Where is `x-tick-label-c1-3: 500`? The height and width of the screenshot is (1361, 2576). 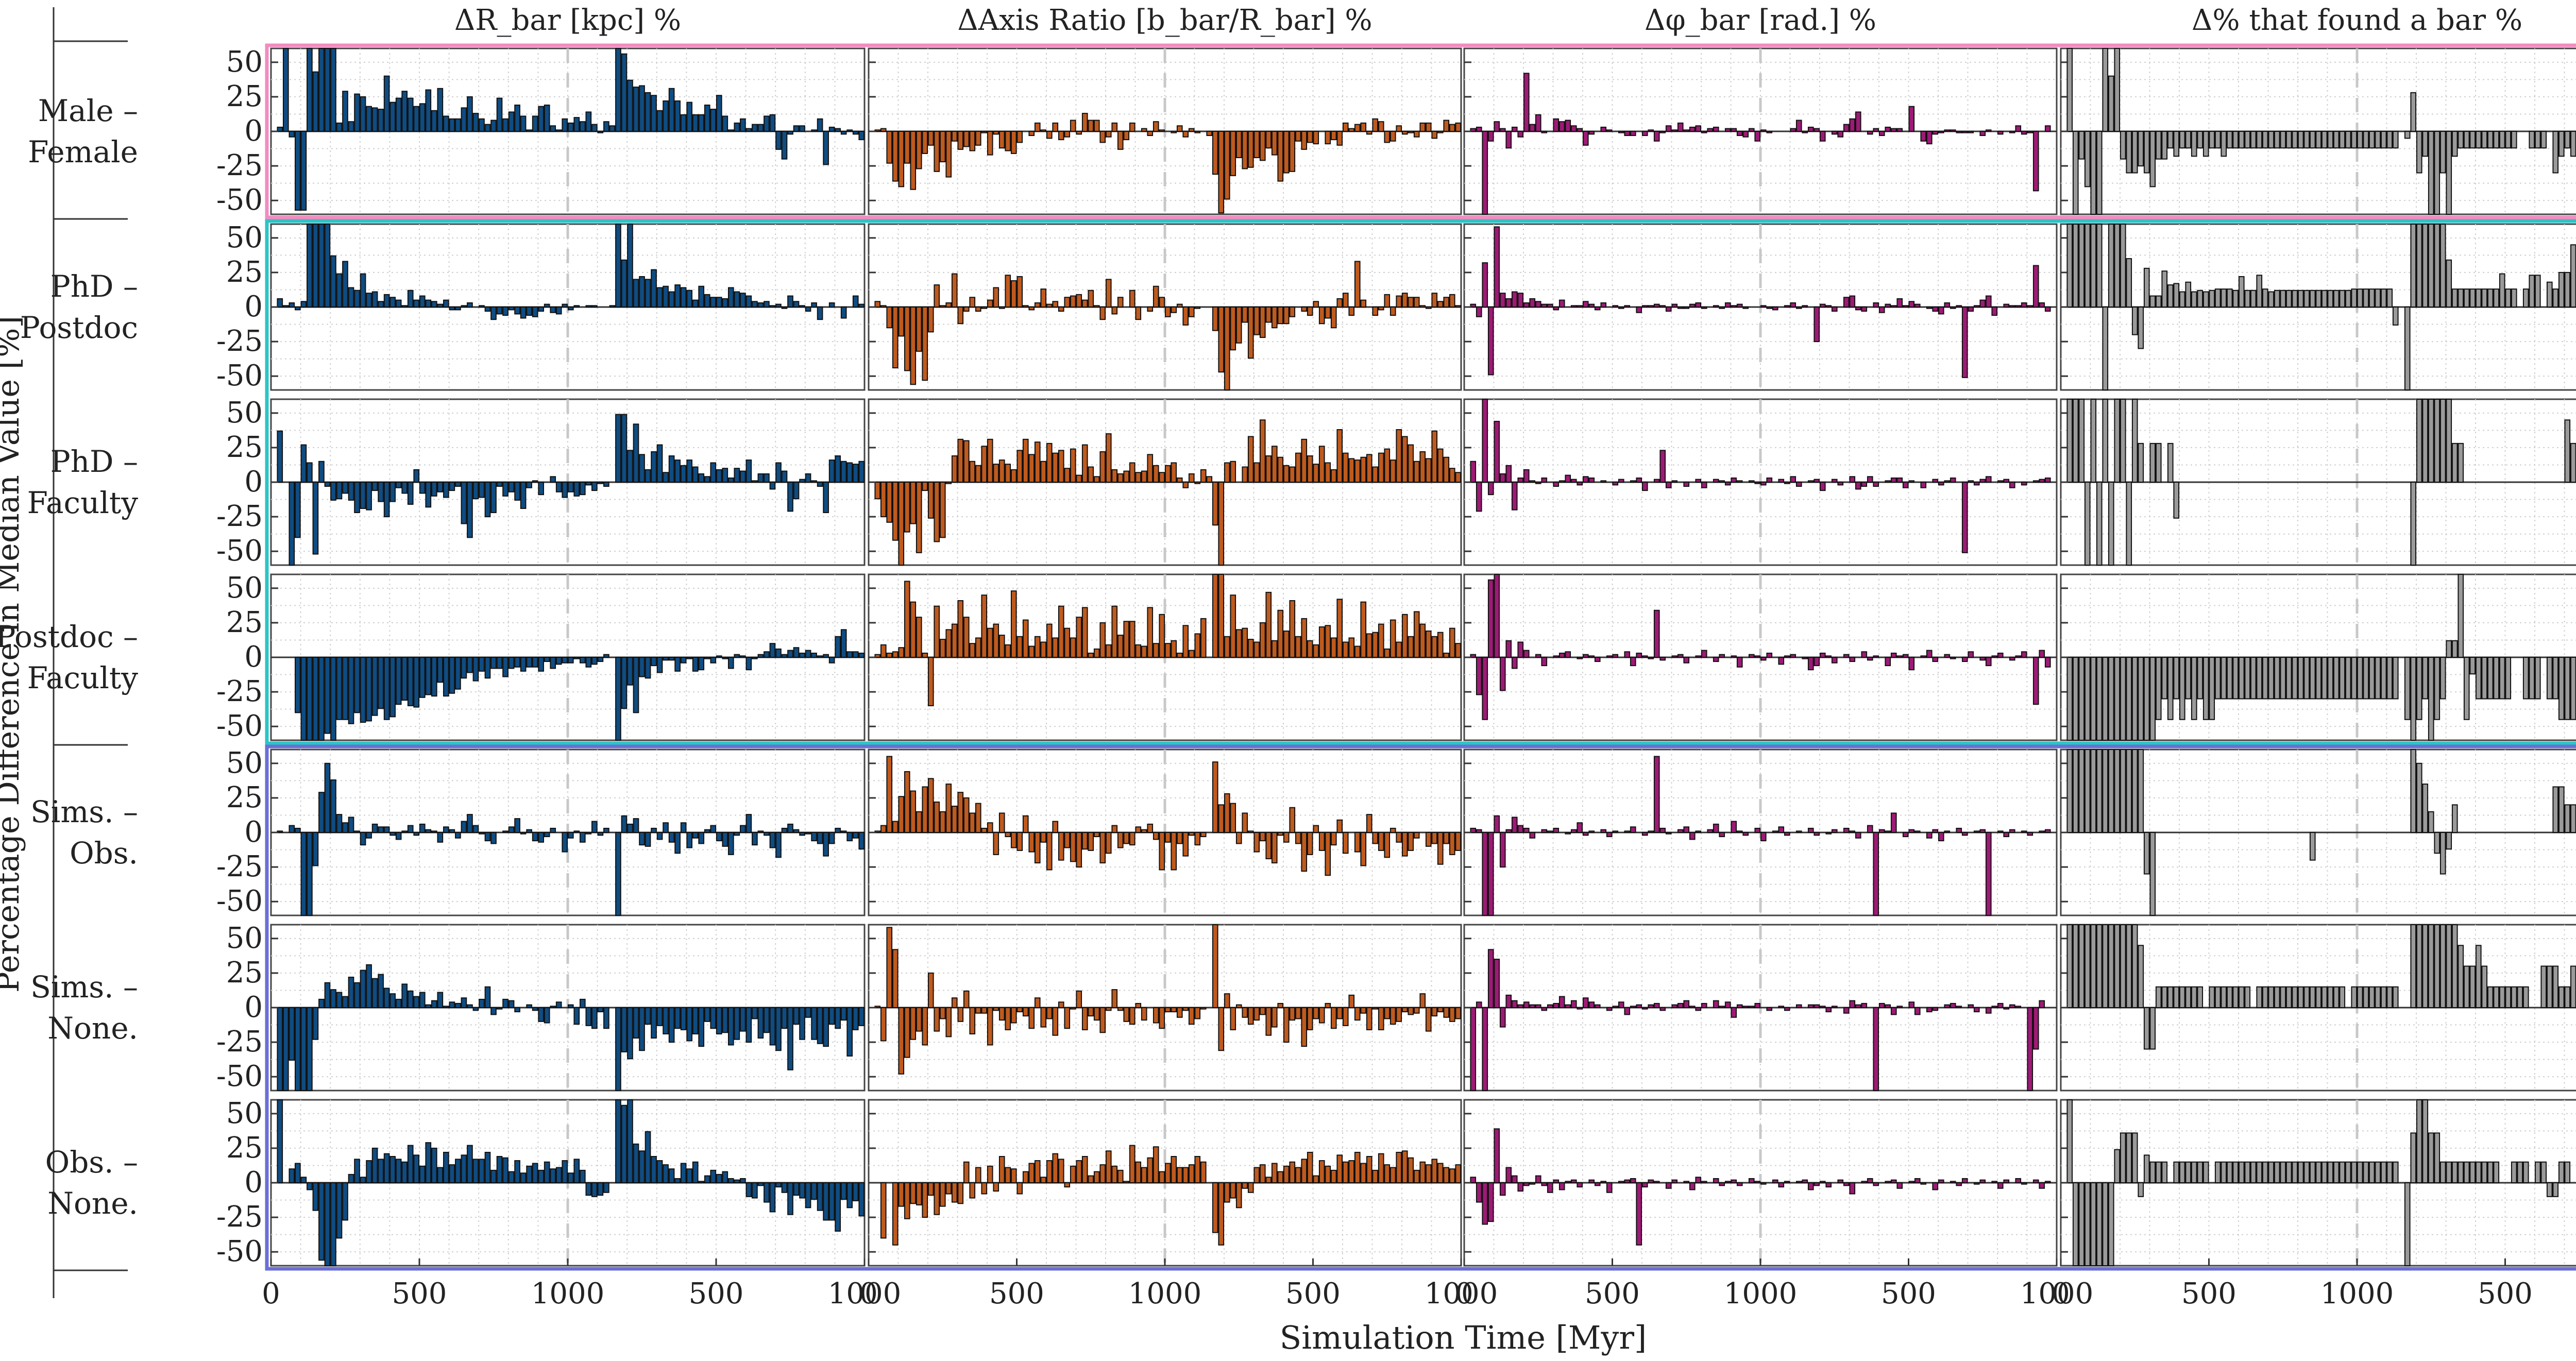
x-tick-label-c1-3: 500 is located at coordinates (1313, 1294).